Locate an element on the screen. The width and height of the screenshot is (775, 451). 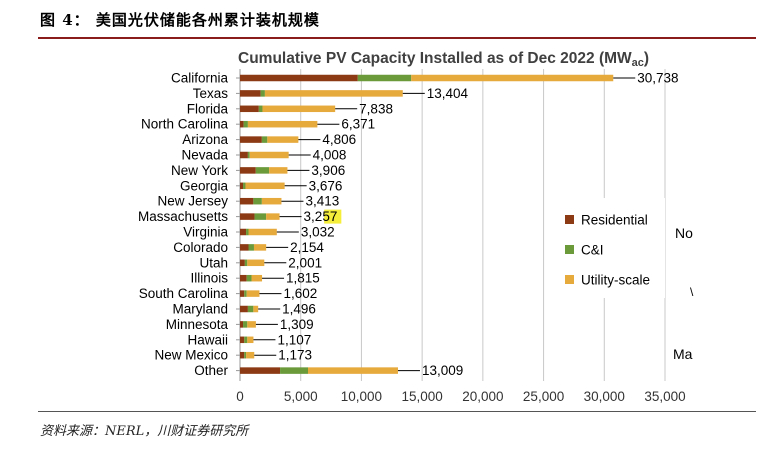
category-label: New Mexico is located at coordinates (191, 355).